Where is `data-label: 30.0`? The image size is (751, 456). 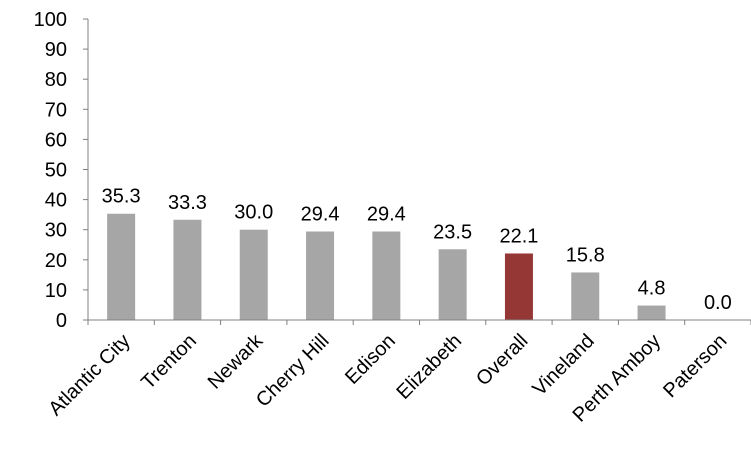
data-label: 30.0 is located at coordinates (253, 213).